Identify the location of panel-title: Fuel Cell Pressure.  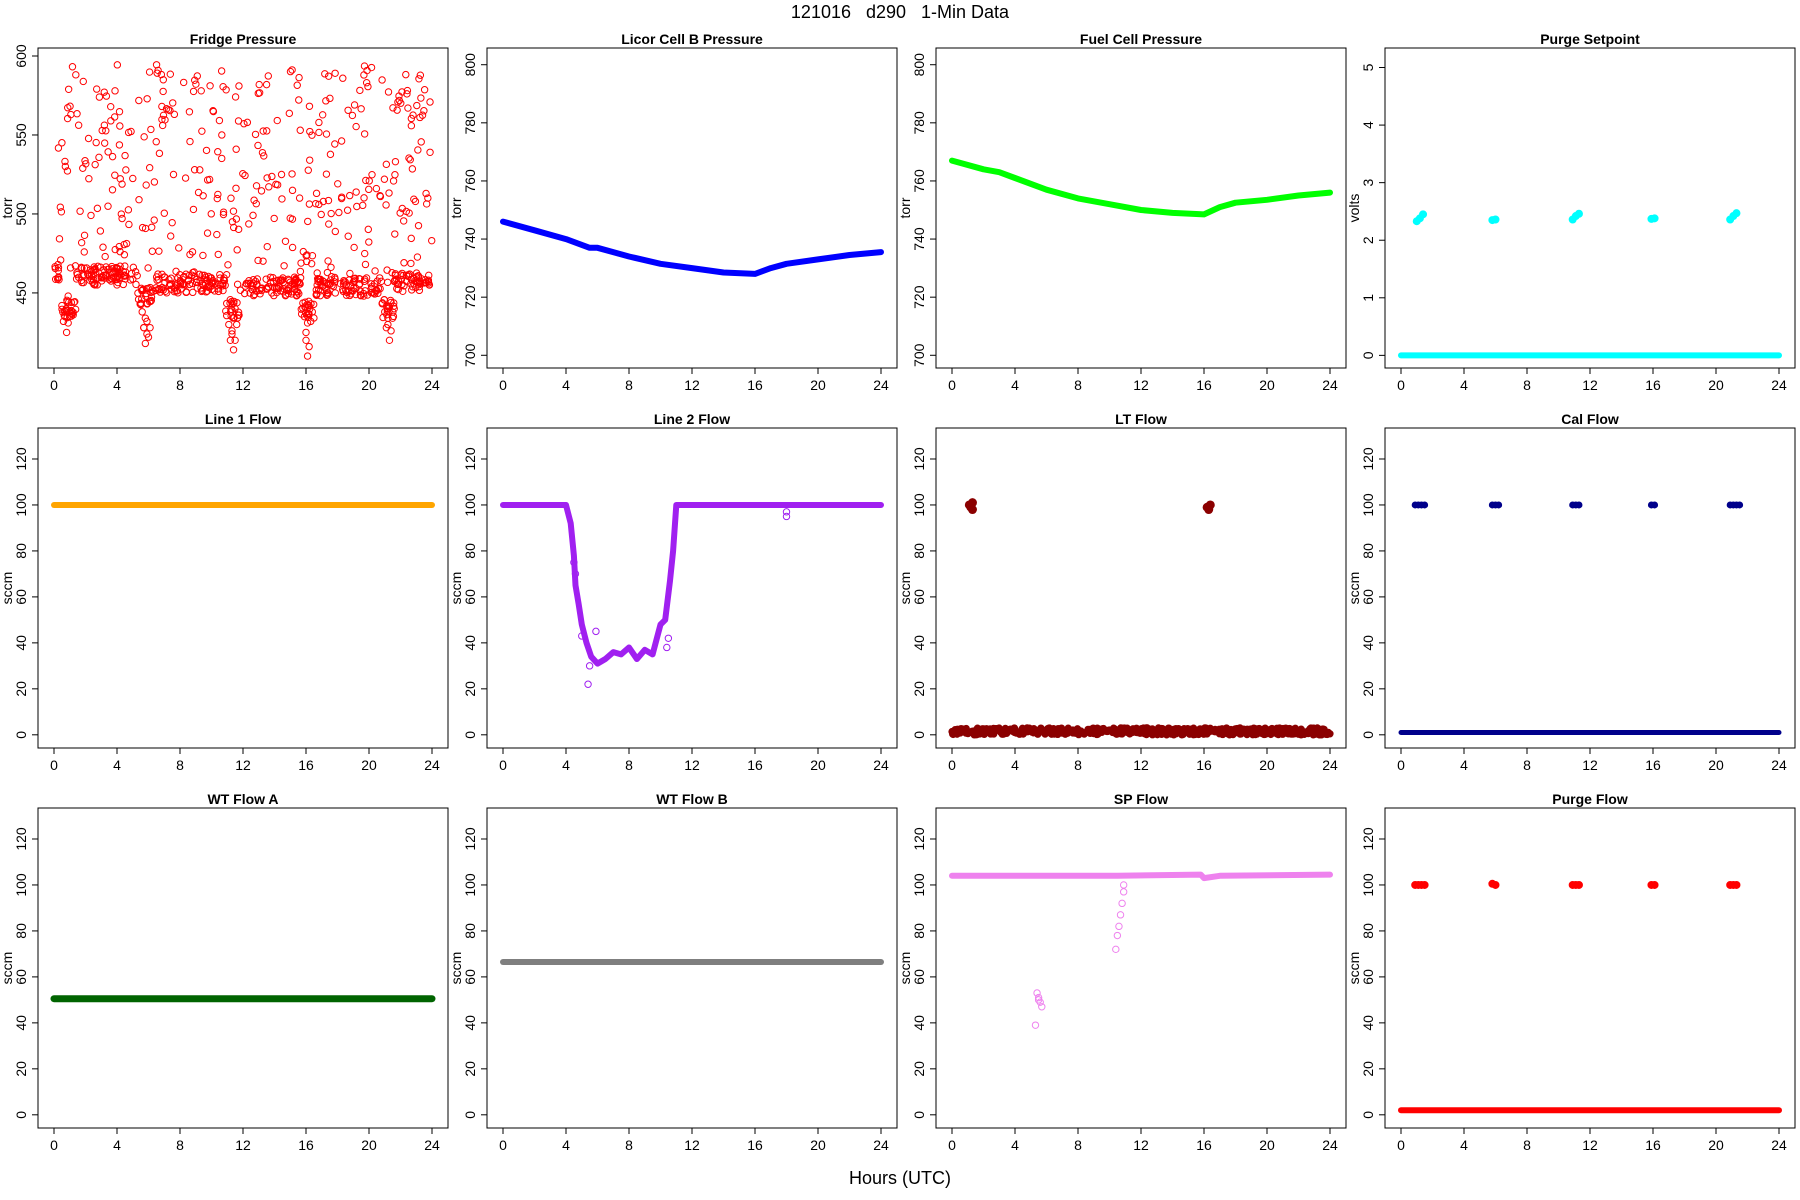
(1141, 39).